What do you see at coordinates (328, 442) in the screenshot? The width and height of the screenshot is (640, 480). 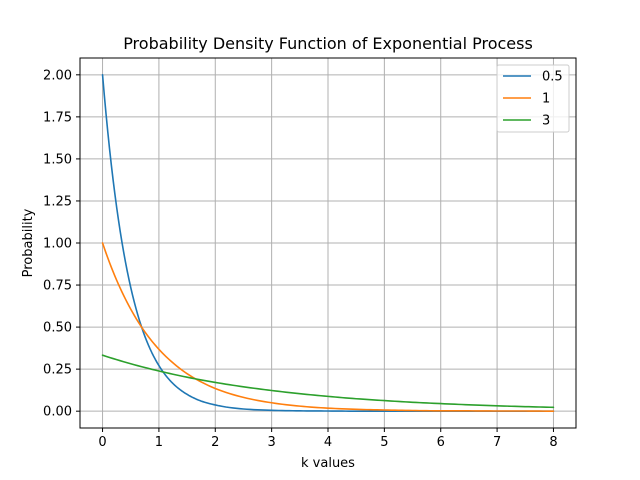 I see `x-tick-label: 4` at bounding box center [328, 442].